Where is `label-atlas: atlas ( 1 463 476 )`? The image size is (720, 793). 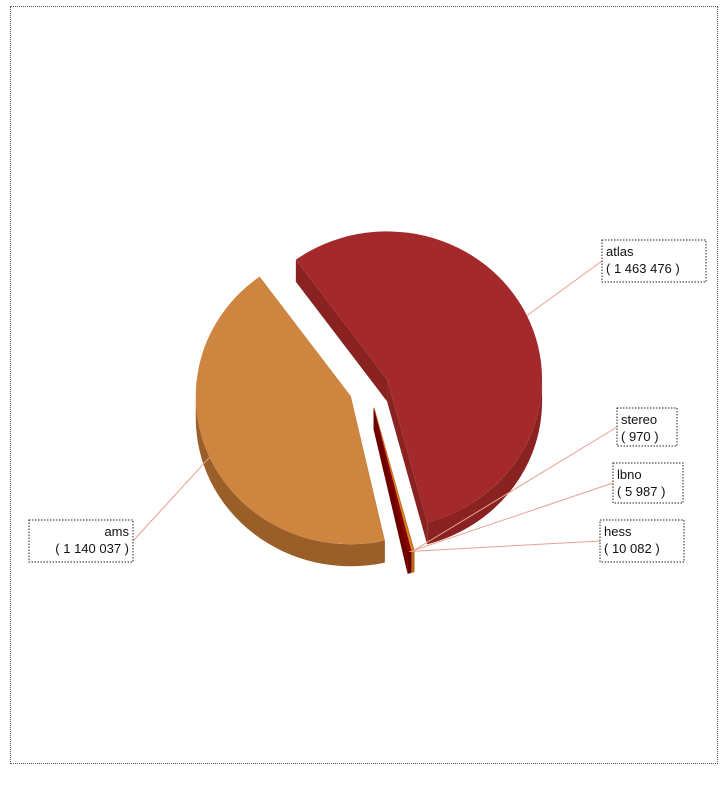
label-atlas: atlas ( 1 463 476 ) is located at coordinates (654, 261).